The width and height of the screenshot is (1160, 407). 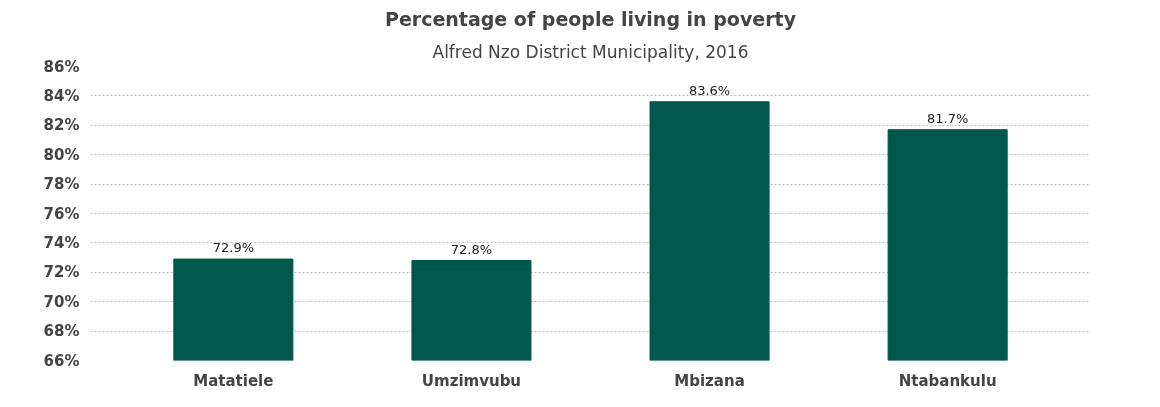 What do you see at coordinates (709, 90) in the screenshot?
I see `data-label: 83.6%` at bounding box center [709, 90].